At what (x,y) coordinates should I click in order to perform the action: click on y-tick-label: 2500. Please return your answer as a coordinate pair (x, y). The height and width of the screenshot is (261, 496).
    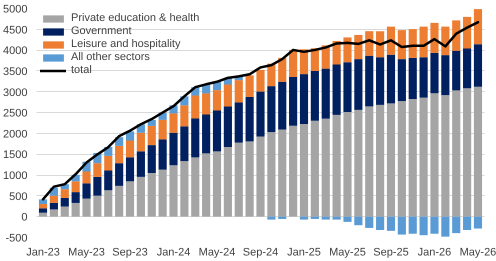
    Looking at the image, I should click on (15, 114).